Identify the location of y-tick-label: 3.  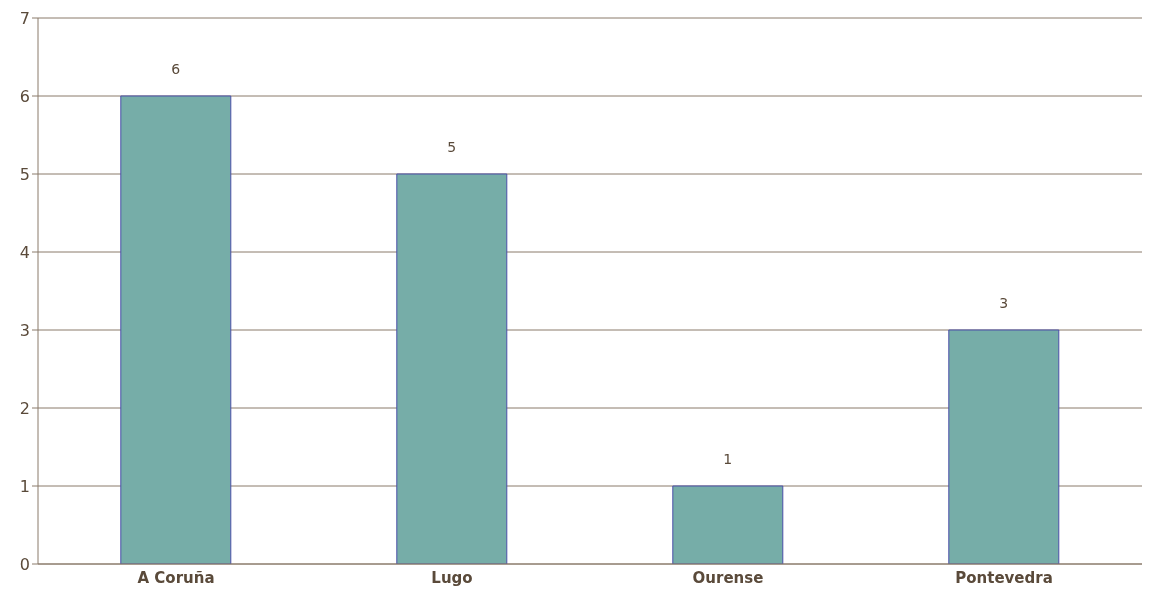
(24, 330).